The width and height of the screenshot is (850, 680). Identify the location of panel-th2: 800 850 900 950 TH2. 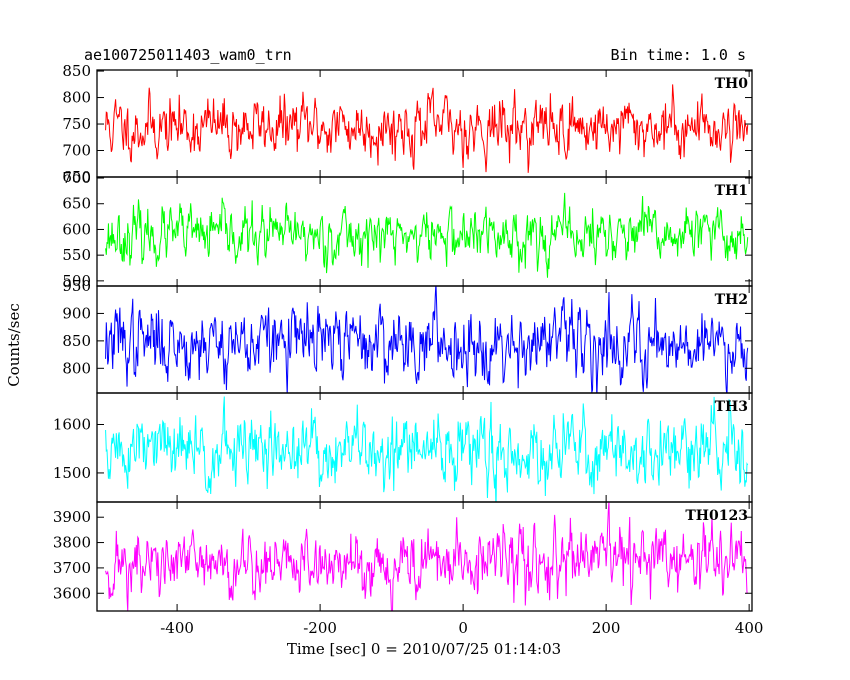
(407, 335).